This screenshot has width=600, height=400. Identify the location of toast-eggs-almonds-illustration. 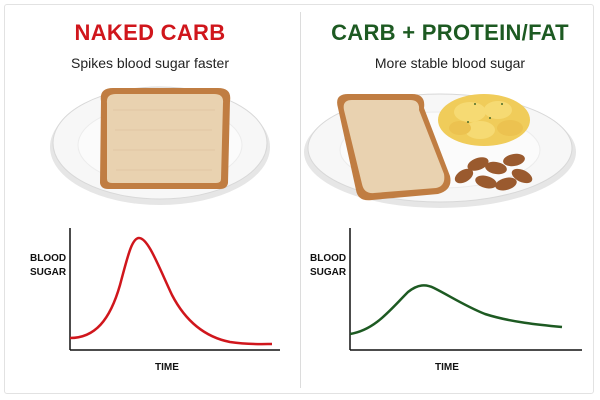
(440, 150).